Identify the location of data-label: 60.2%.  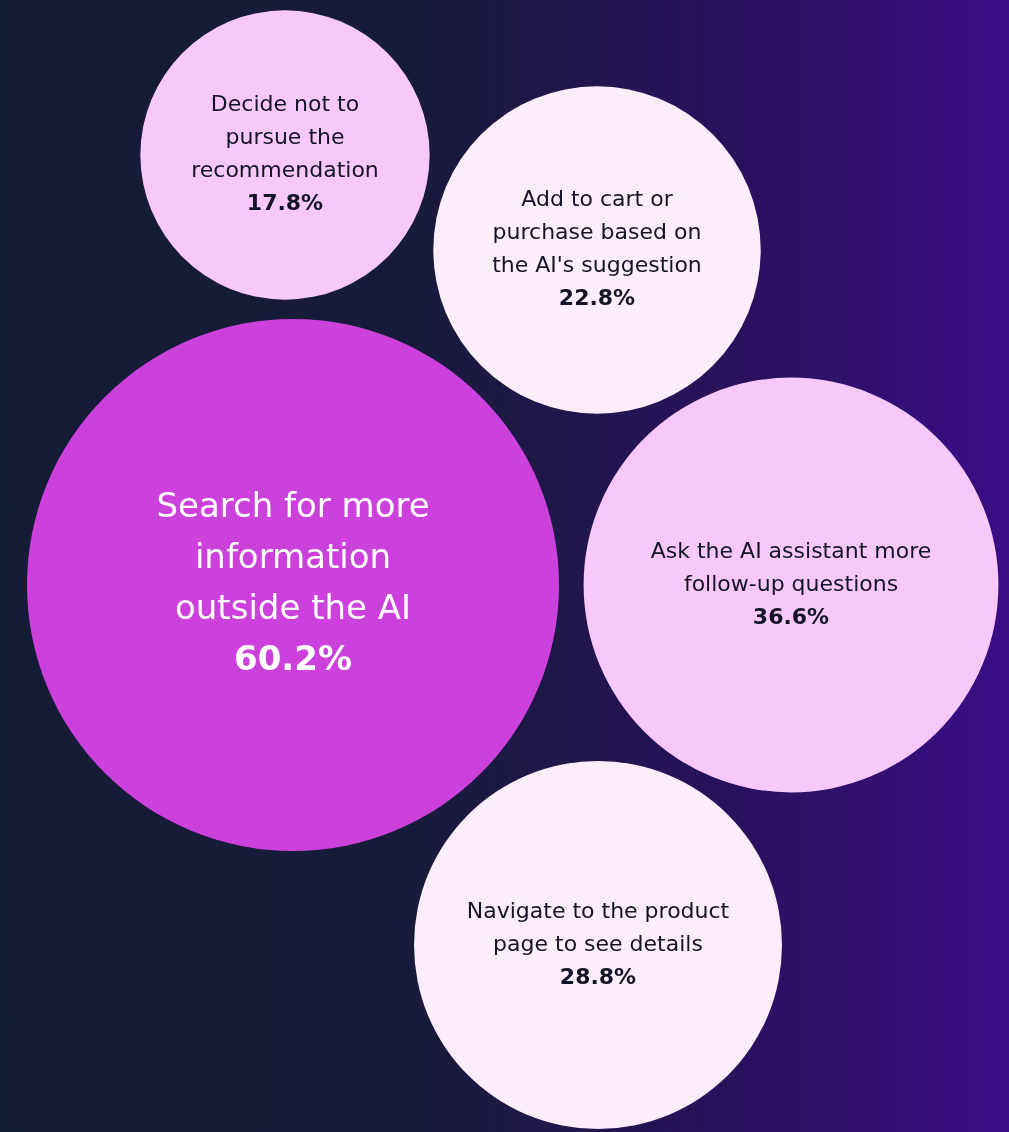
(293, 658).